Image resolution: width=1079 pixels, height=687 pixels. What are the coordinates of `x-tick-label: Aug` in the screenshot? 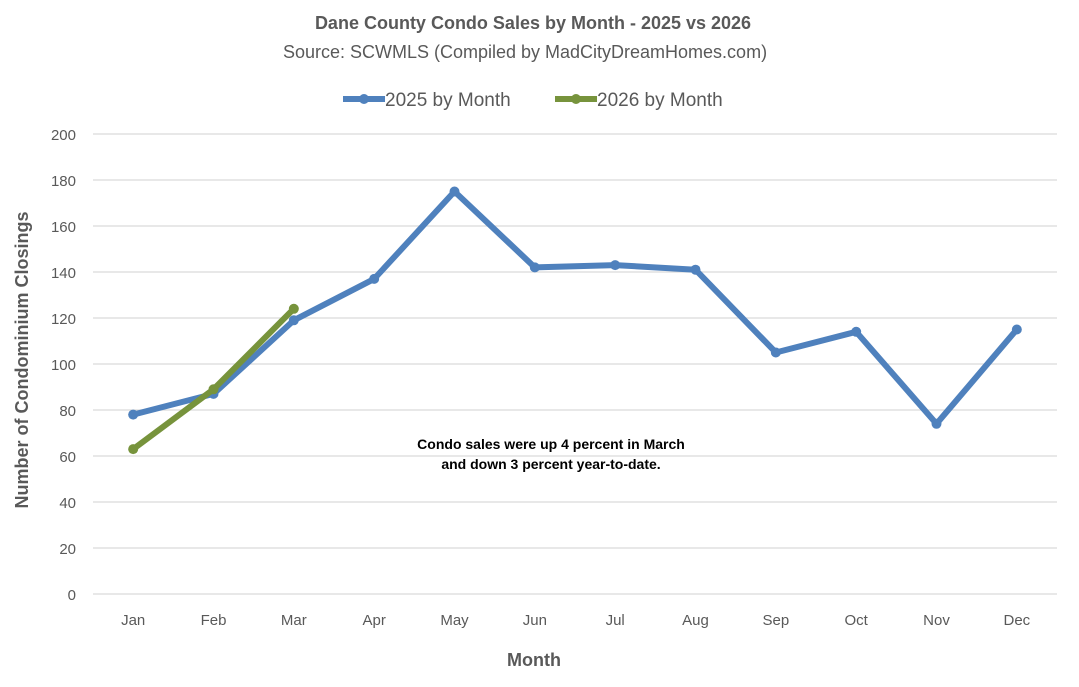 It's located at (695, 620).